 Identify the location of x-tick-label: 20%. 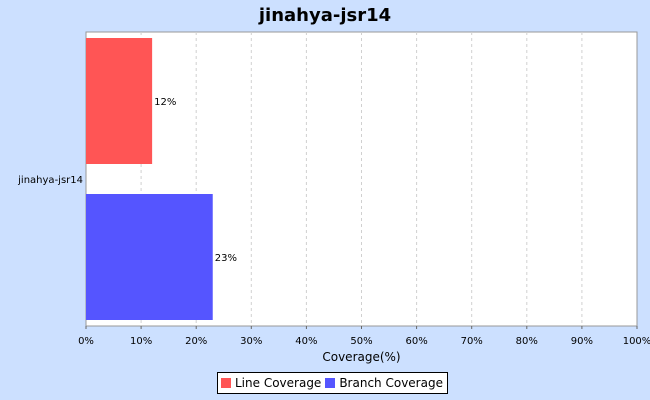
(196, 341).